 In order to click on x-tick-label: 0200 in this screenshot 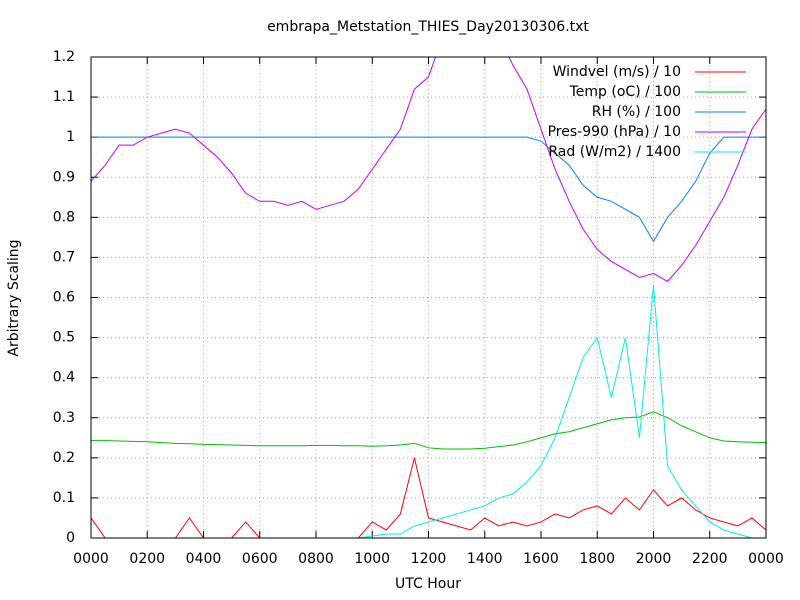, I will do `click(147, 559)`.